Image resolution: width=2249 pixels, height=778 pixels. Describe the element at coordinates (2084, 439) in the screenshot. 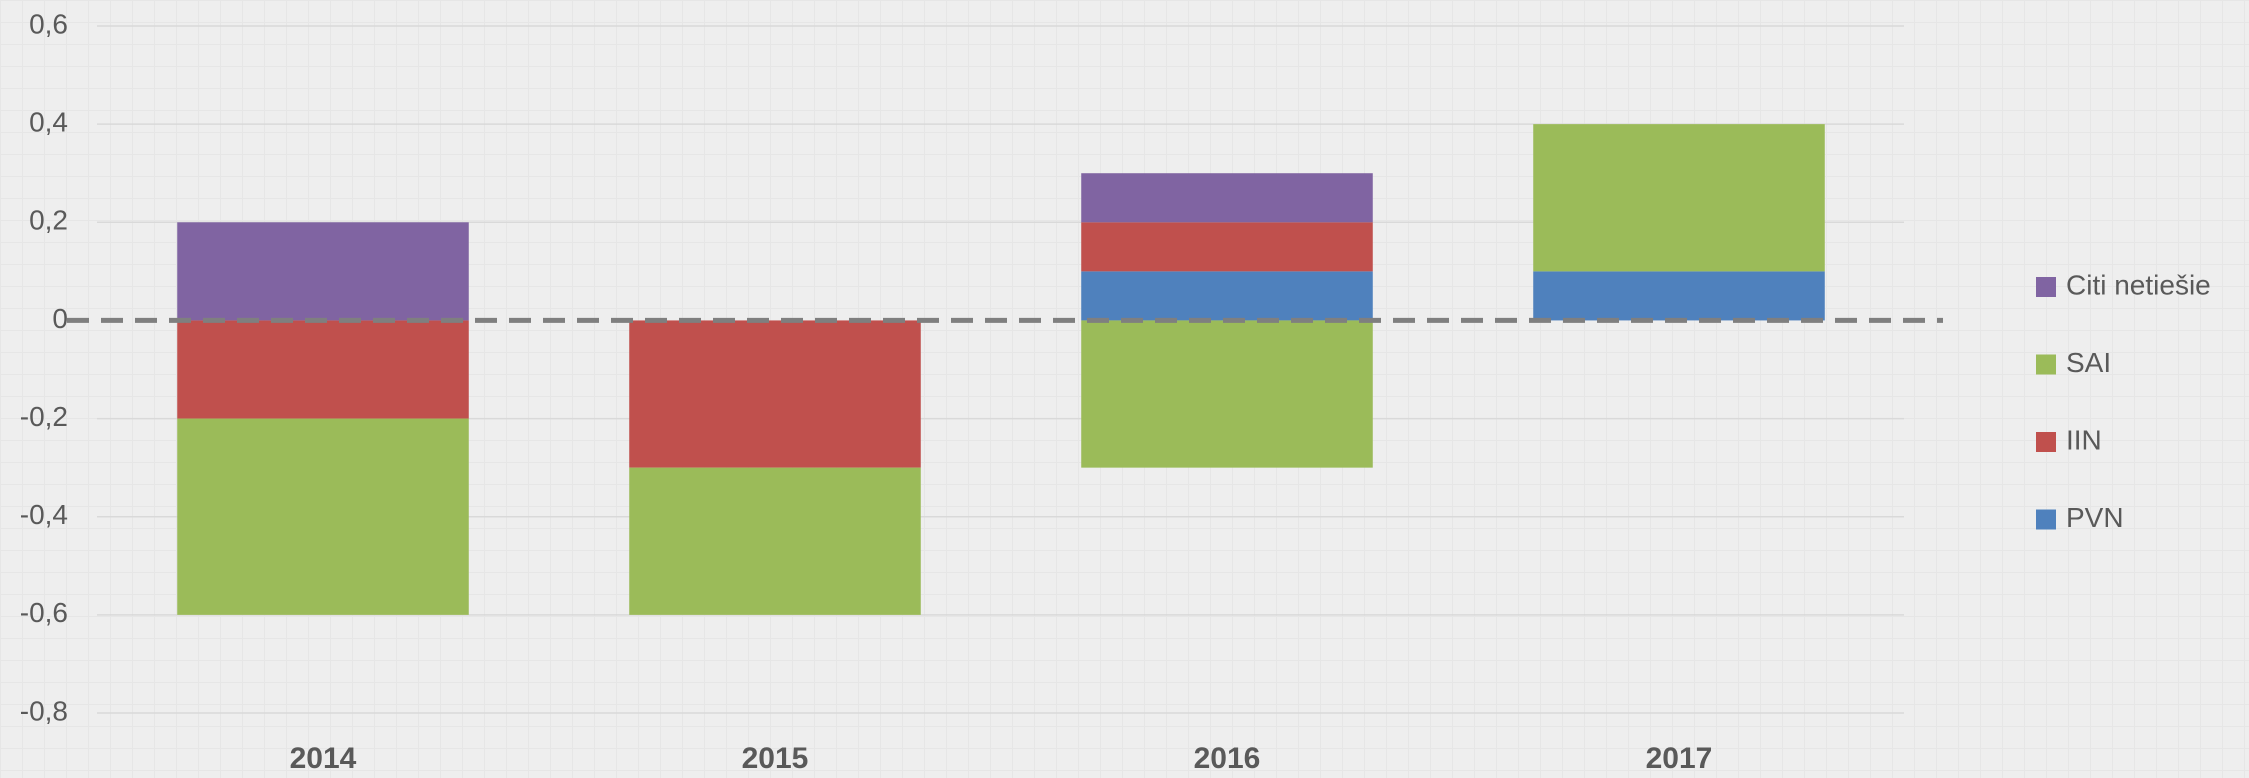

I see `legend-label: IIN` at that location.